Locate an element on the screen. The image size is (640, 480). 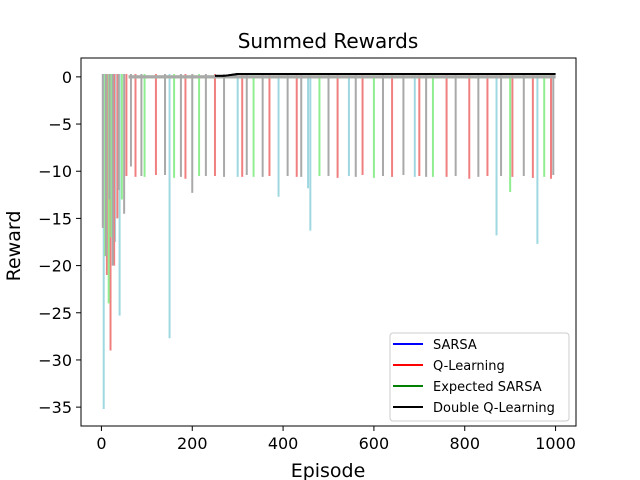
chart-title: Summed Rewards is located at coordinates (328, 41).